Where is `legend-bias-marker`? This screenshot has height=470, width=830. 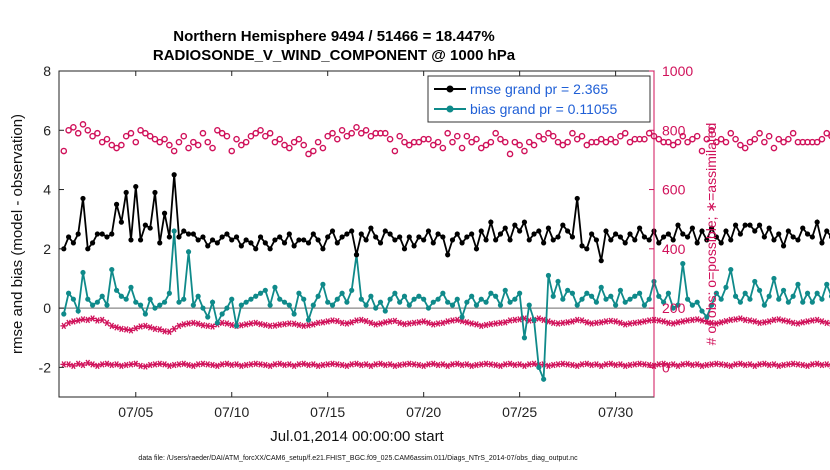
legend-bias-marker is located at coordinates (450, 109).